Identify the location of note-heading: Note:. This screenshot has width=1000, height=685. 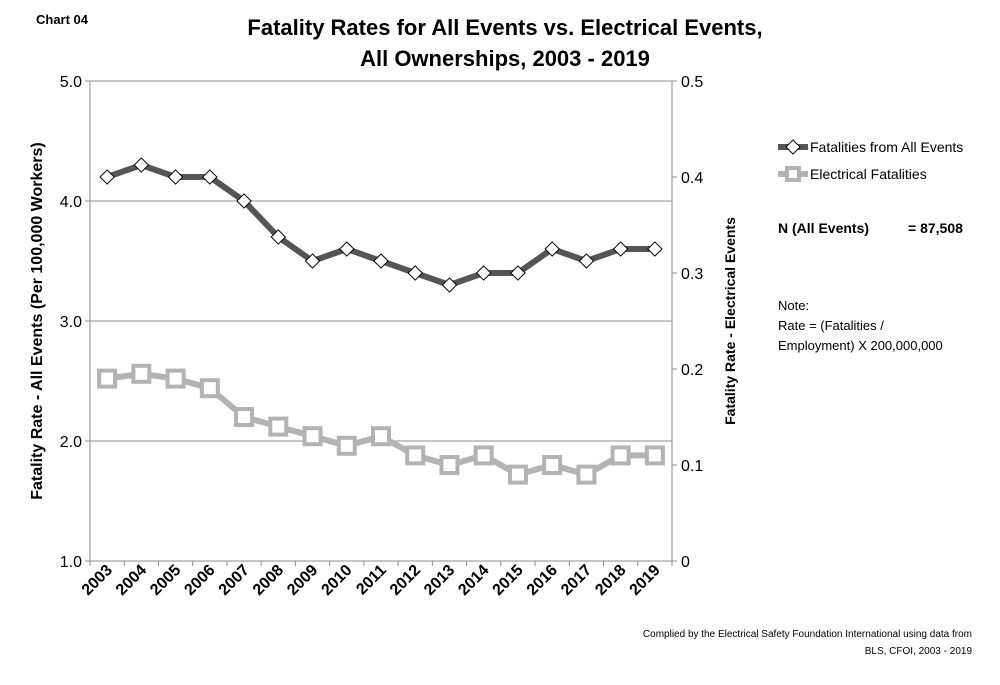
(794, 305).